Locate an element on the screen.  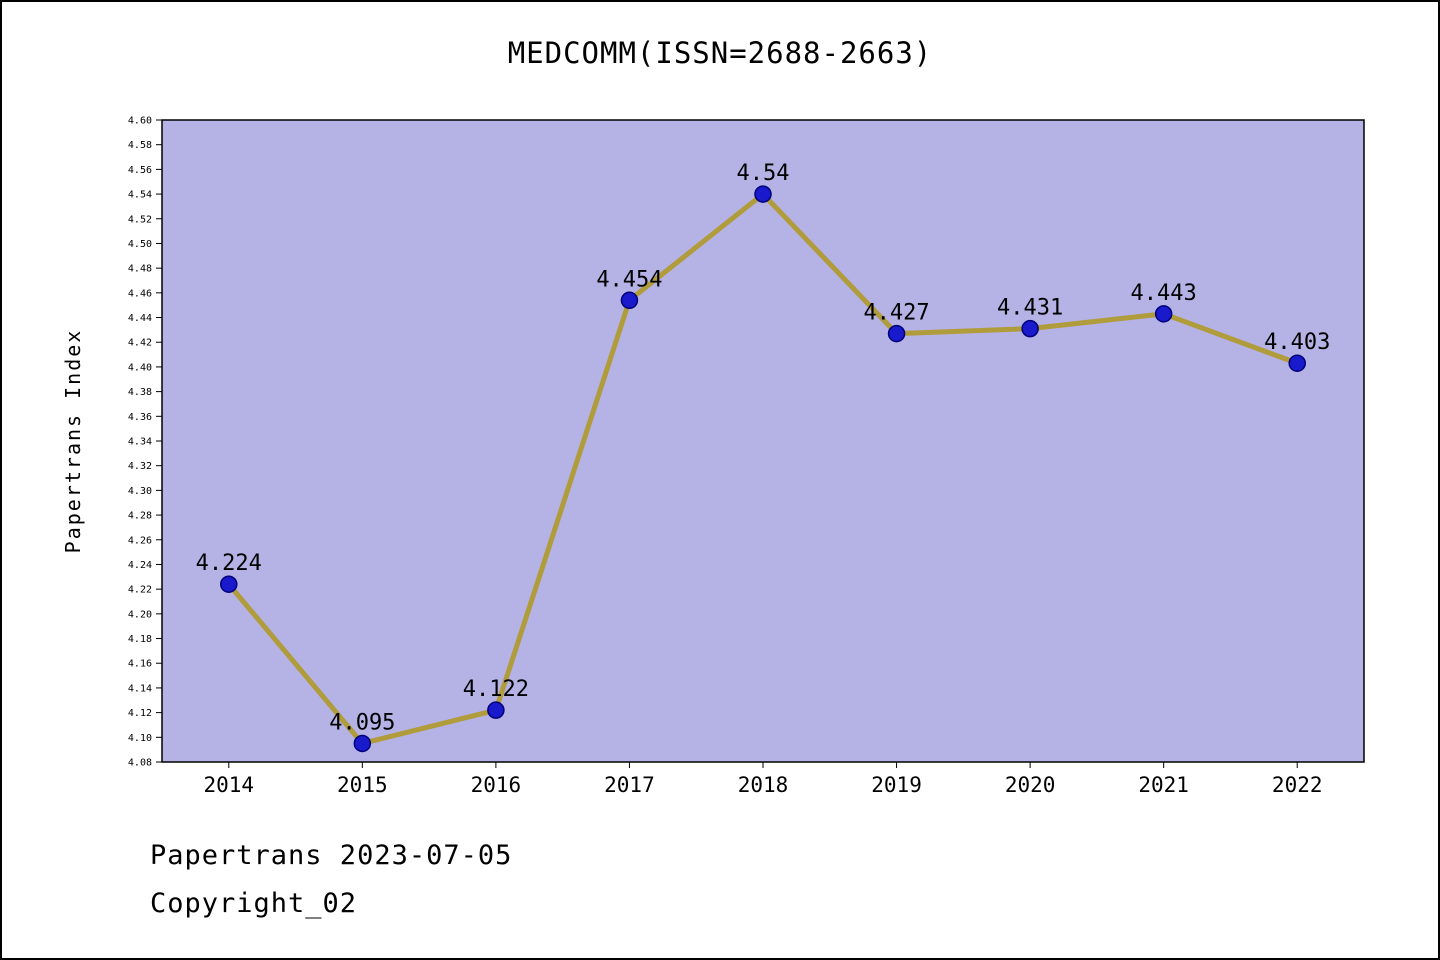
svg-text: 4.16 is located at coordinates (140, 664).